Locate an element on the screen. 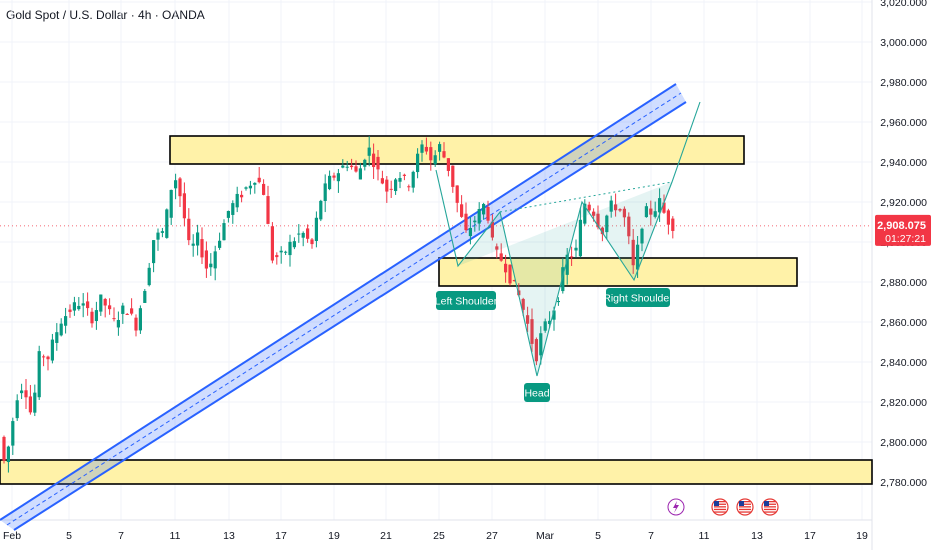  price-tick-label: 2,840.000 is located at coordinates (903, 363).